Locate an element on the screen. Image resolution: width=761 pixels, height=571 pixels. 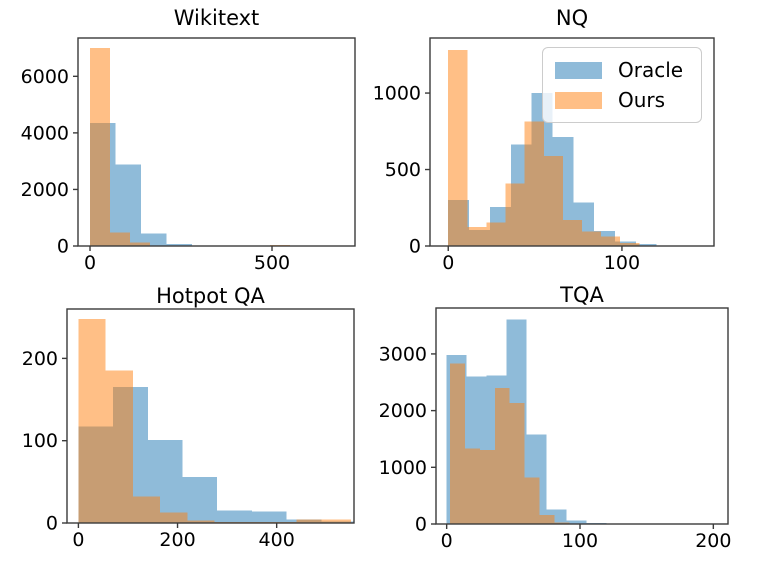
legend-item-oracle: Oracle is located at coordinates (622, 70).